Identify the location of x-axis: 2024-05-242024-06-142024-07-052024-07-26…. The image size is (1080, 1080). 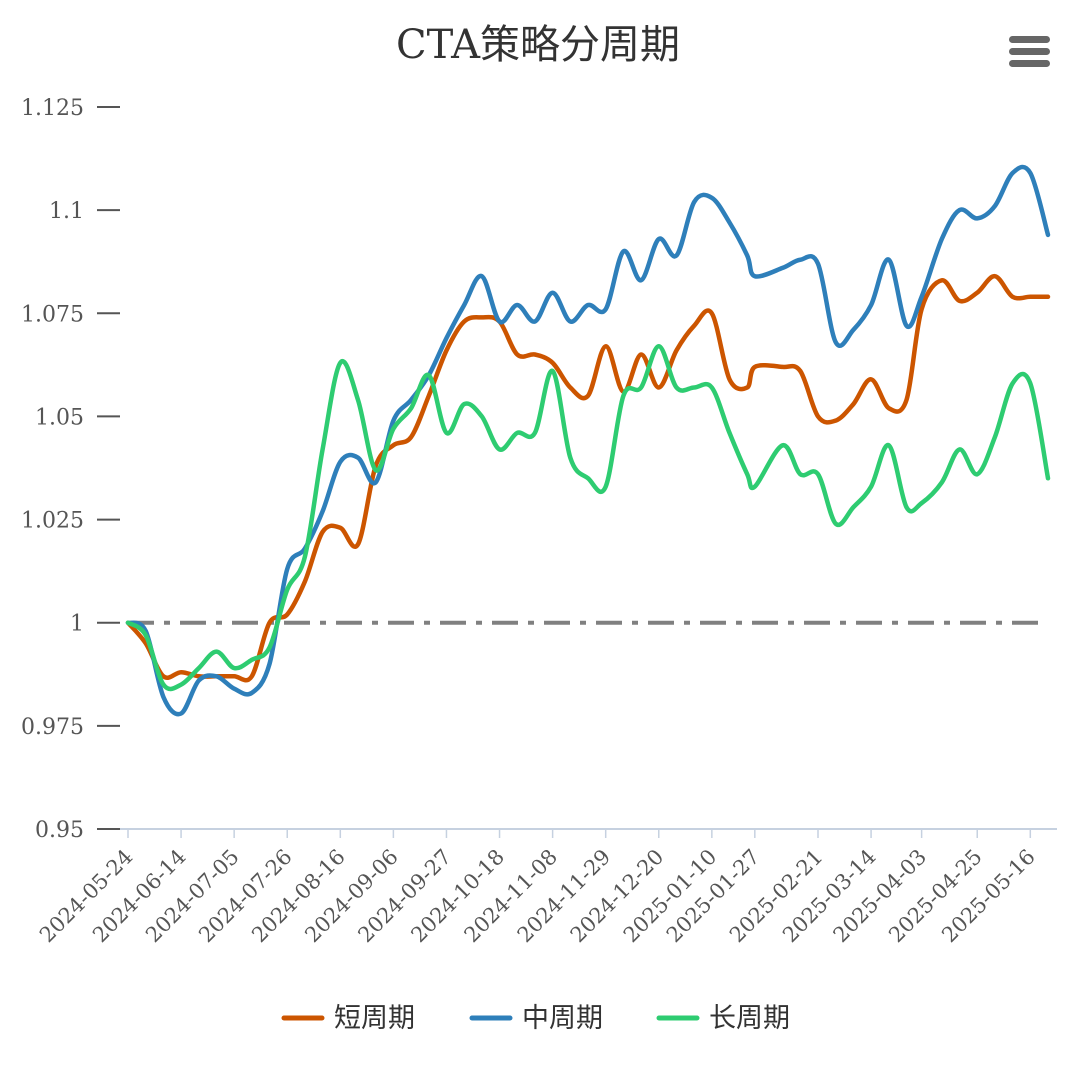
(537, 888).